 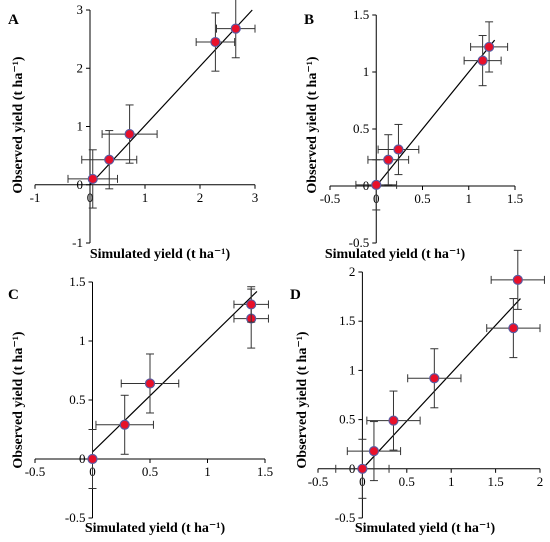 I want to click on panel-label: D, so click(x=295, y=295).